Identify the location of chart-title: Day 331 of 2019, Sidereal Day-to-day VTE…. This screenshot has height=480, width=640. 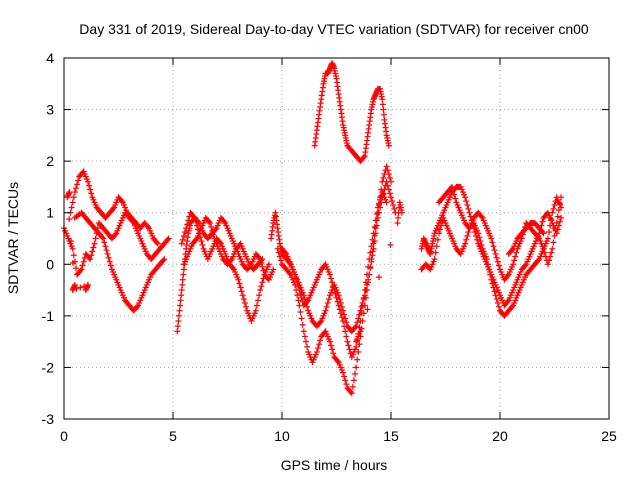
(334, 29).